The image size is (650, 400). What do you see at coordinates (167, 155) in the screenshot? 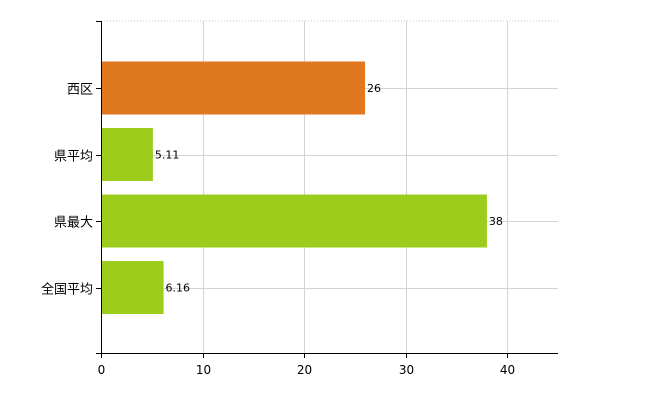
I see `data-label: 5.11` at bounding box center [167, 155].